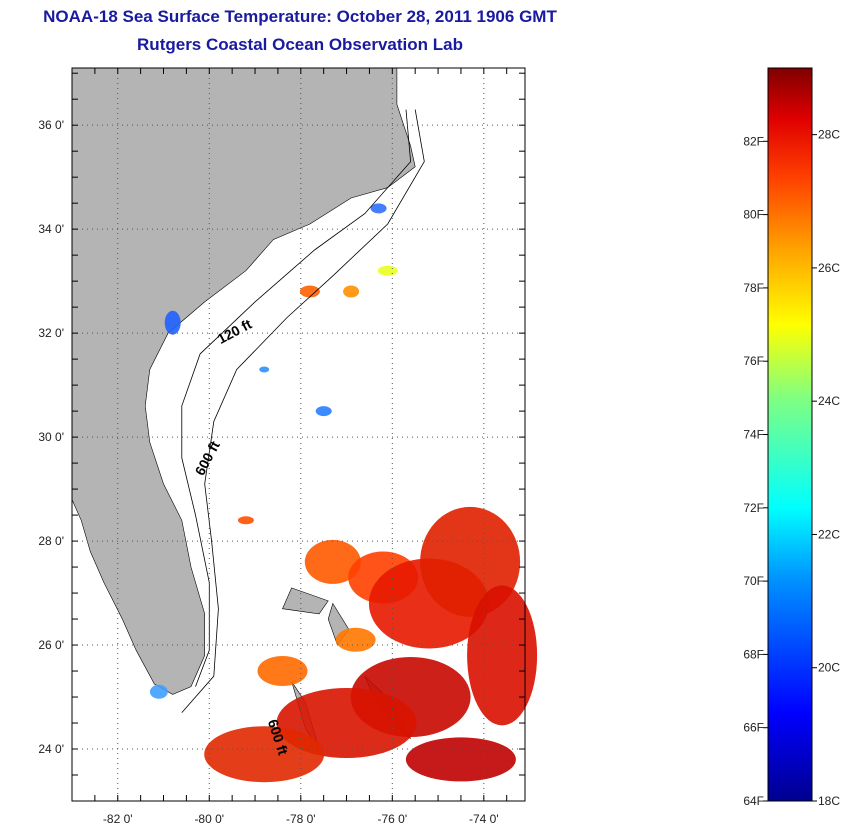 This screenshot has height=832, width=849. I want to click on lat-tick-label: 28 0', so click(51, 541).